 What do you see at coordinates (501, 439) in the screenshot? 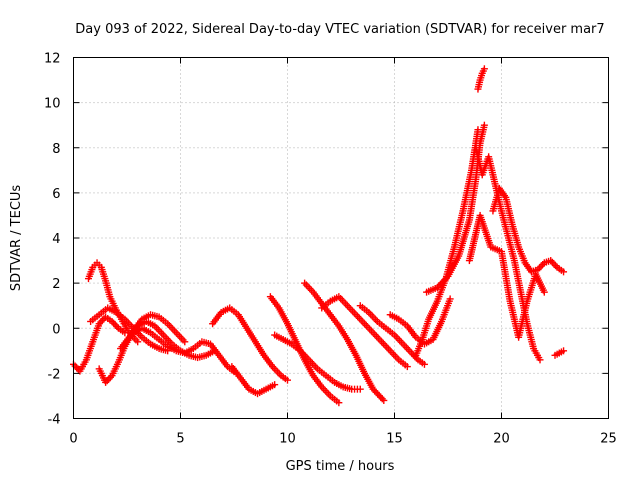
I see `x-tick-label: 20` at bounding box center [501, 439].